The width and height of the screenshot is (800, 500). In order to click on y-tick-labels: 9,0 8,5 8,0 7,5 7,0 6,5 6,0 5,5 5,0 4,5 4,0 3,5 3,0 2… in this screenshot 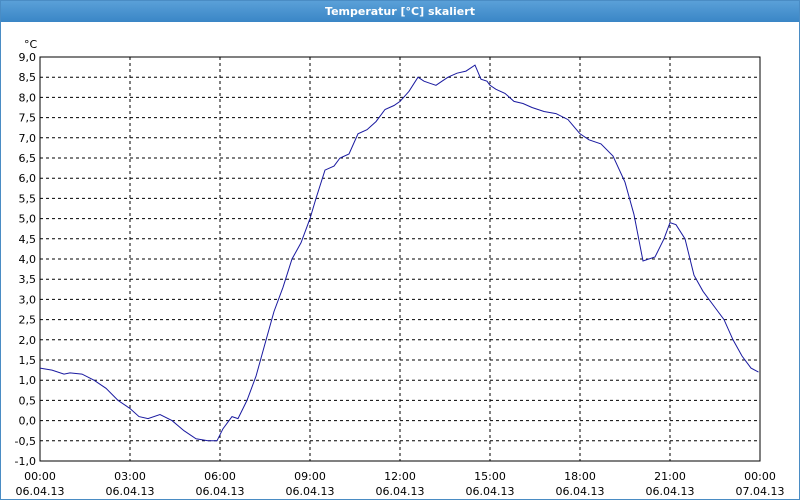, I will do `click(25, 259)`.